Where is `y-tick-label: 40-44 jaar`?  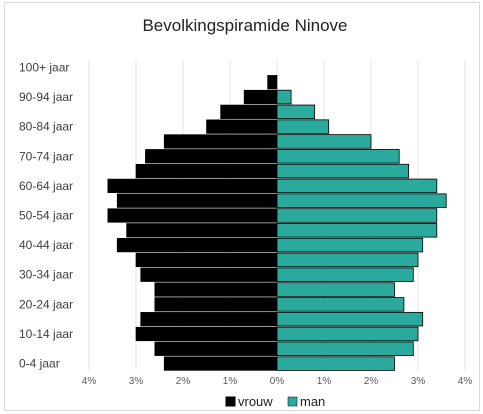 y-tick-label: 40-44 jaar is located at coordinates (46, 245).